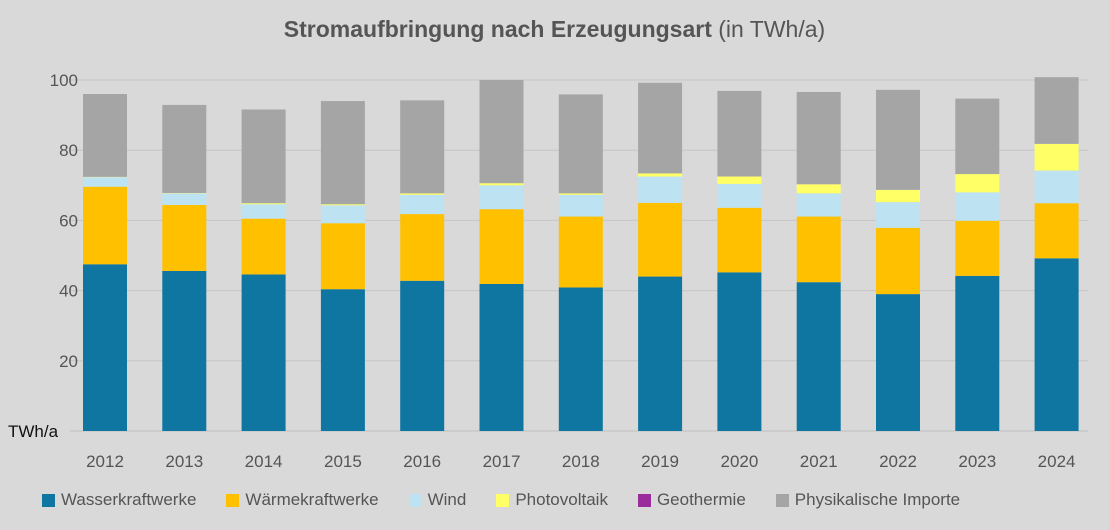 The image size is (1109, 530). I want to click on legend-label: Wasserkraftwerke, so click(129, 499).